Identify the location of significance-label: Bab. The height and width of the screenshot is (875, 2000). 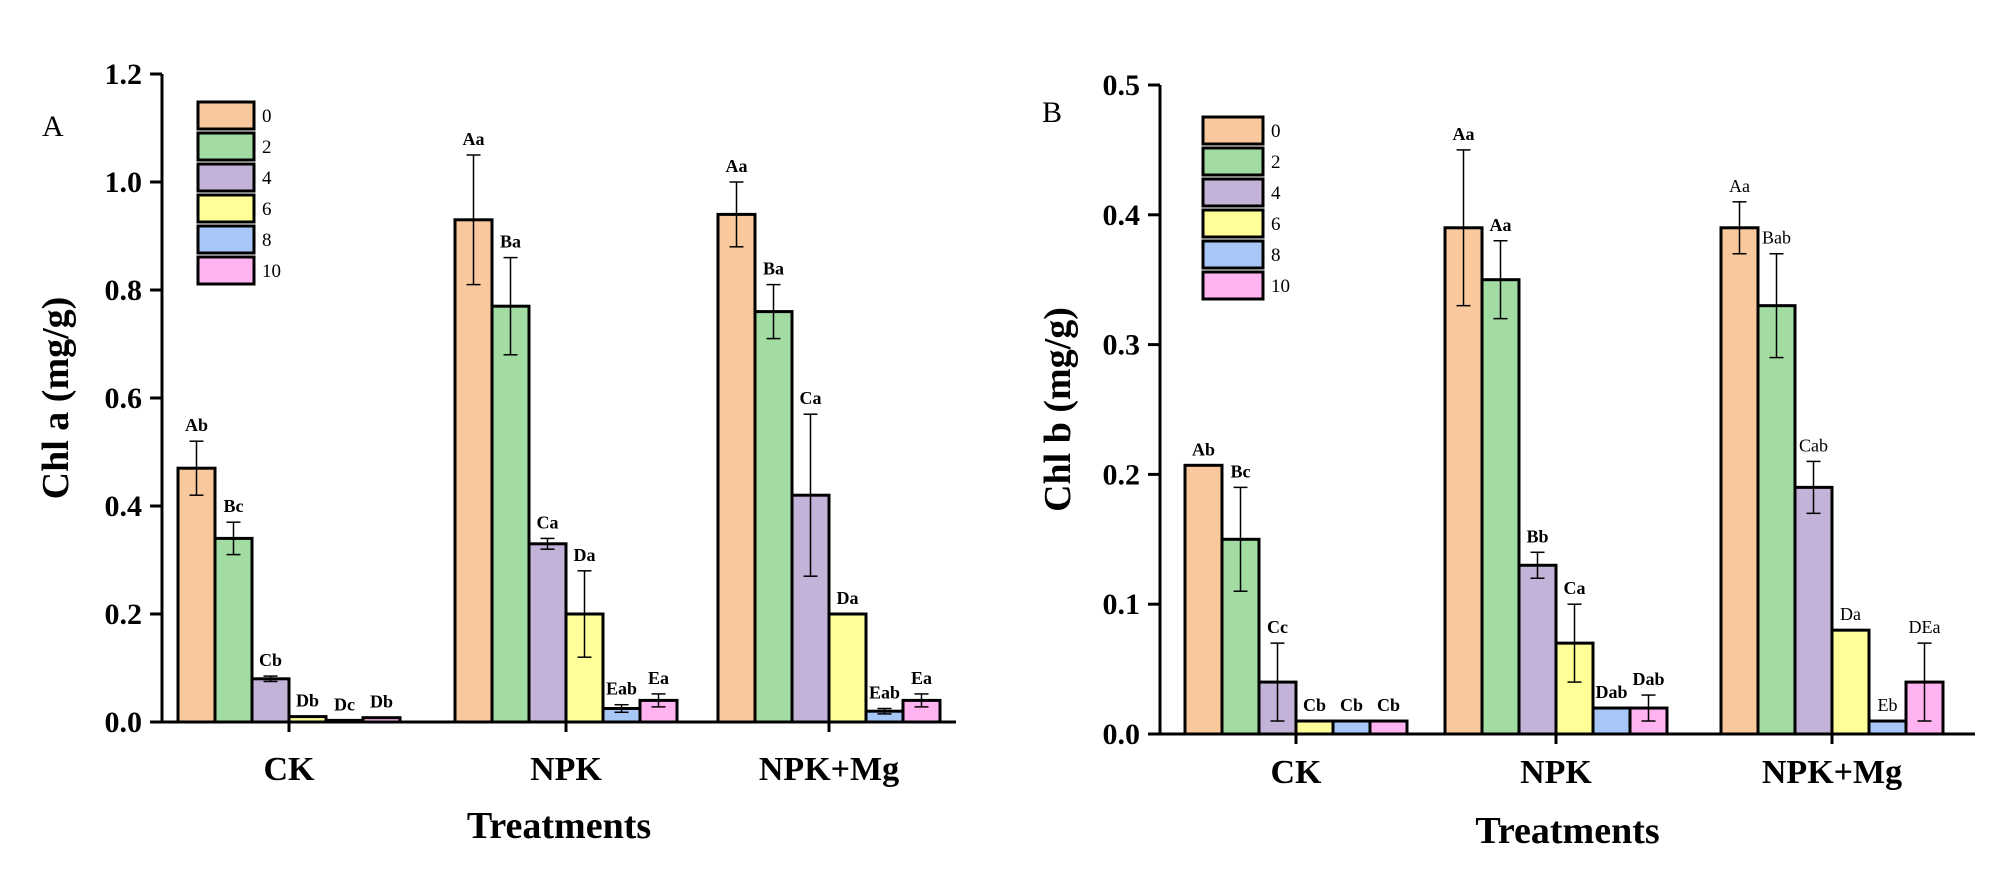
(1776, 238).